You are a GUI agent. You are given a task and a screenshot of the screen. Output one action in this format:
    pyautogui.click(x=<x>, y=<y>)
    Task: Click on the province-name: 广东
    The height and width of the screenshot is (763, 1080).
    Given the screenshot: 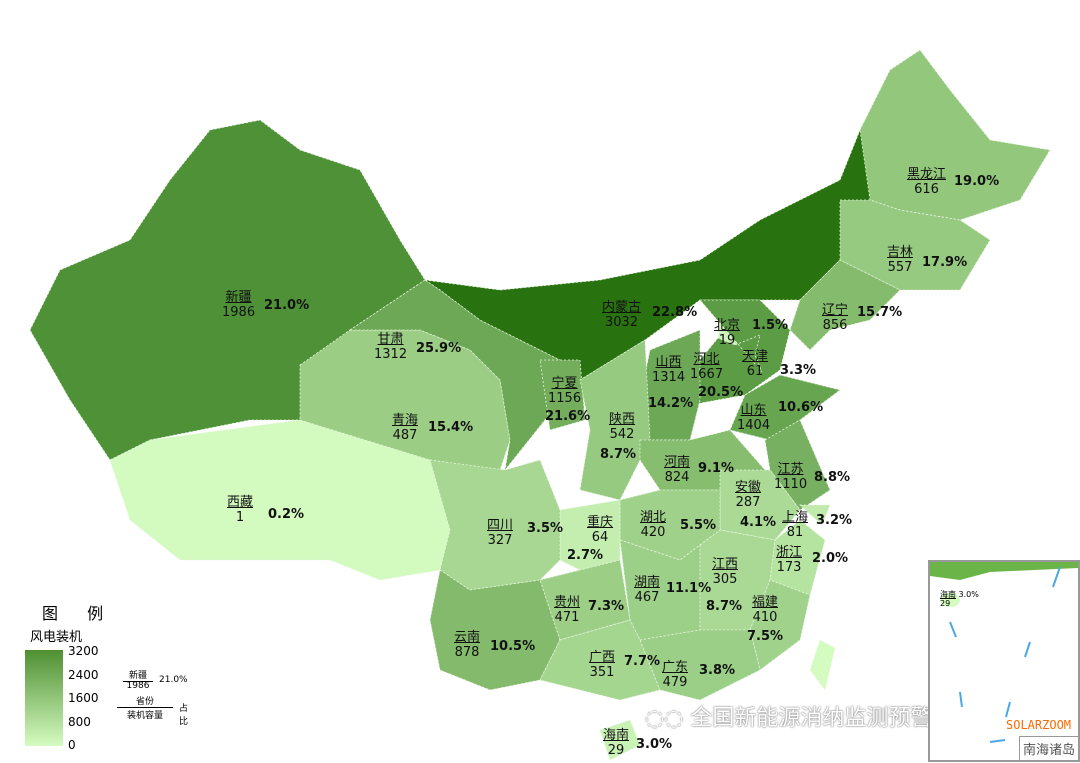 What is the action you would take?
    pyautogui.click(x=675, y=667)
    